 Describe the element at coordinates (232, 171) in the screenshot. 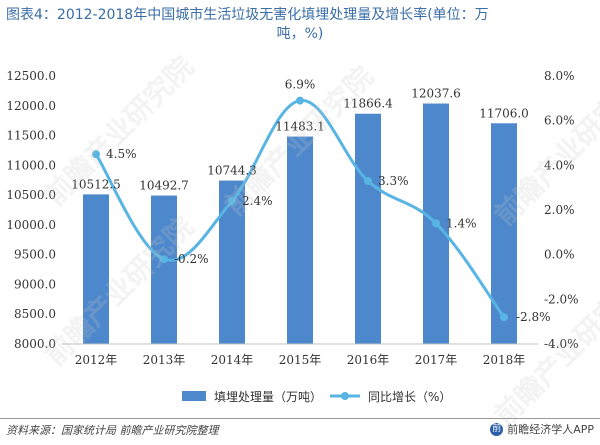

I see `bar-value-label: 10744.3` at that location.